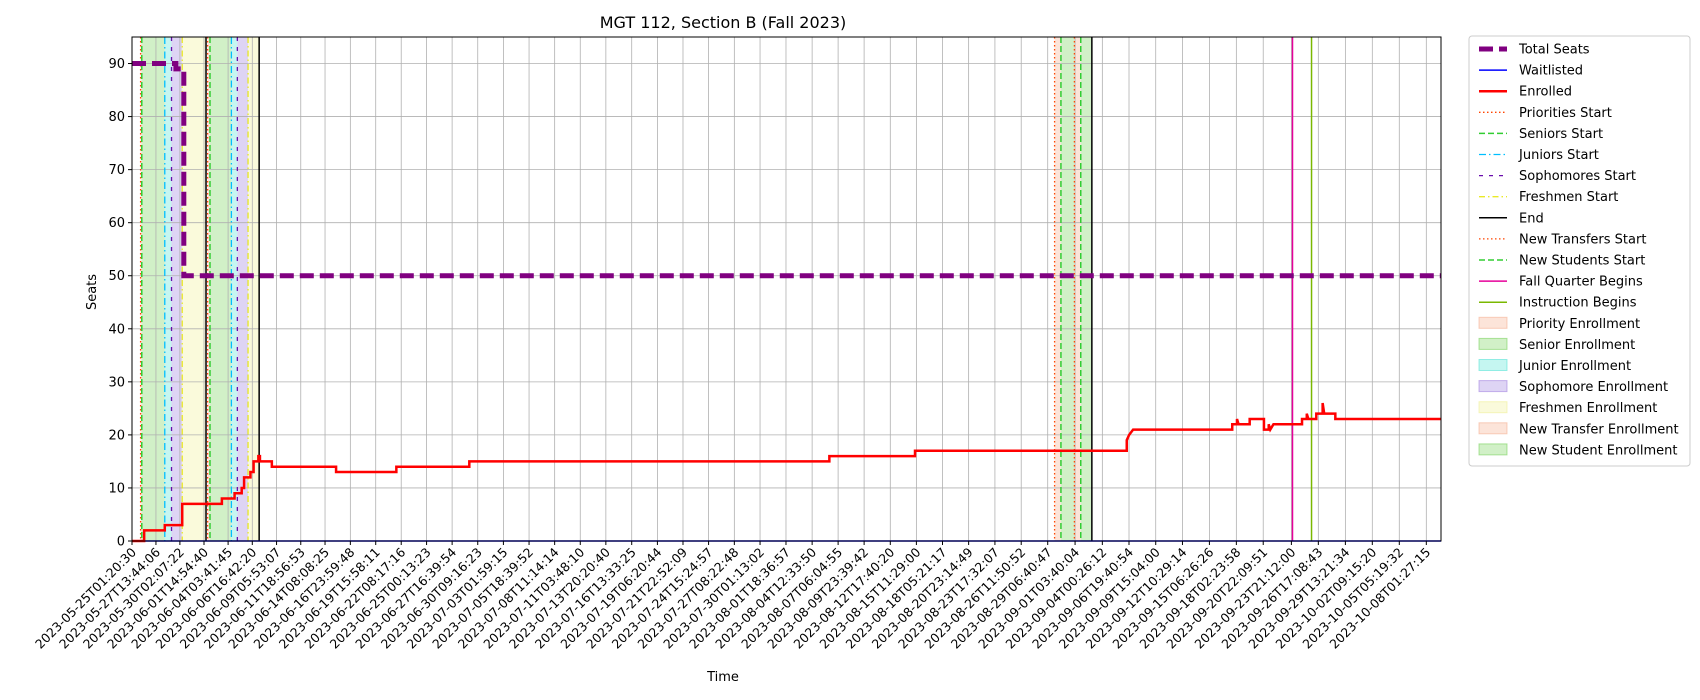 This screenshot has height=700, width=1700. I want to click on y-tick-label: 20, so click(116, 435).